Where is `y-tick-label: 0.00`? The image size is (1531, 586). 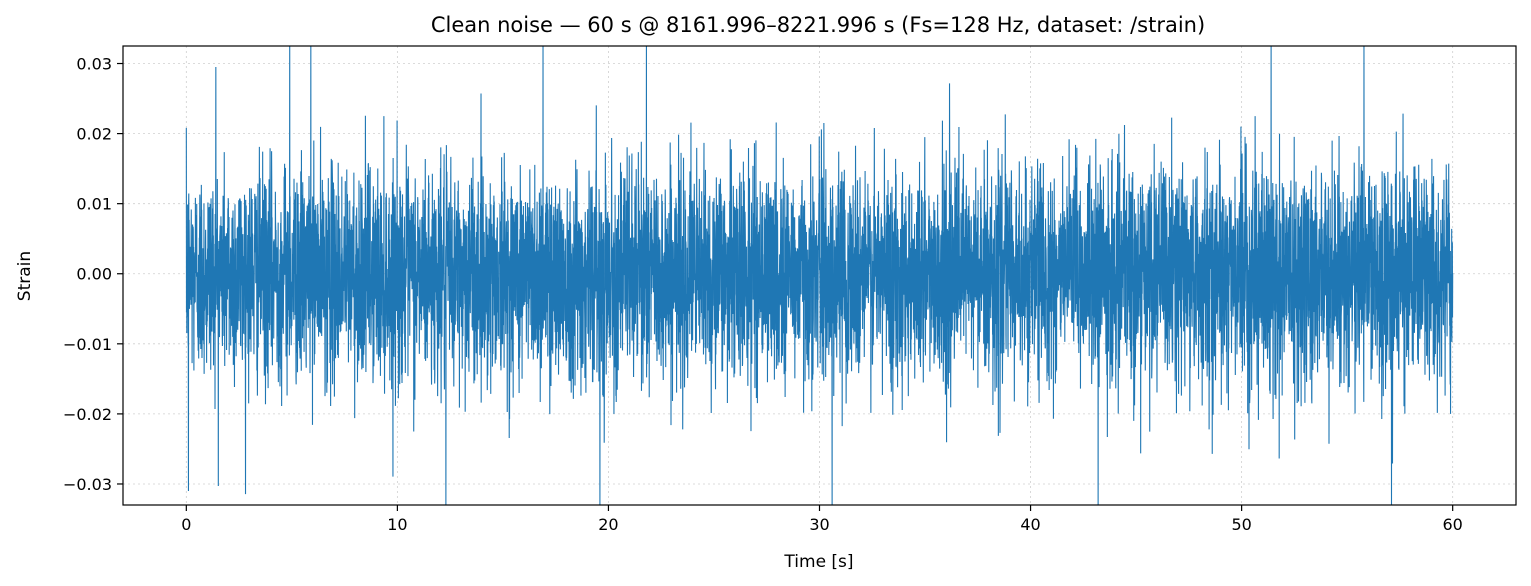
y-tick-label: 0.00 is located at coordinates (94, 274).